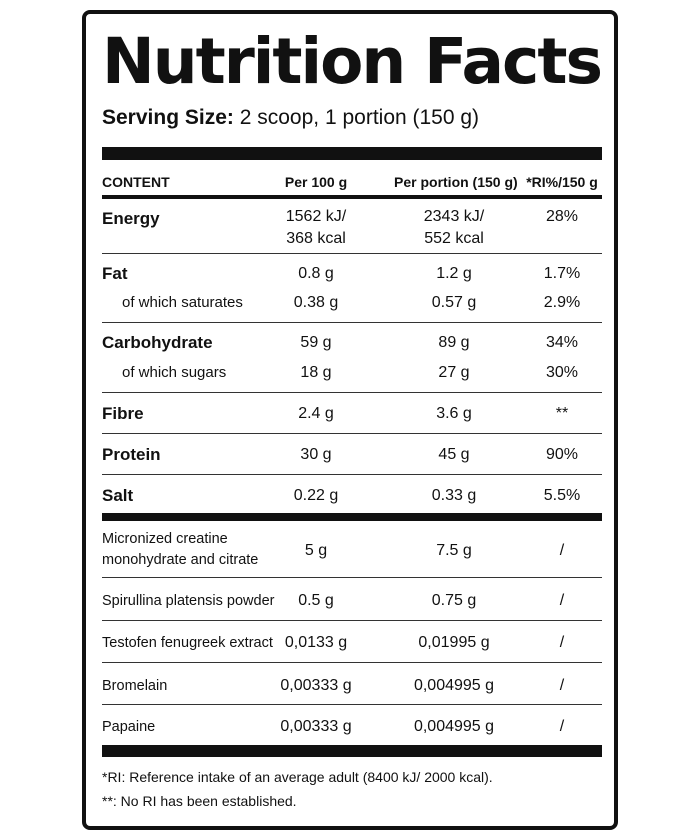  What do you see at coordinates (562, 372) in the screenshot?
I see `nutrient-ri-sugars: 30%` at bounding box center [562, 372].